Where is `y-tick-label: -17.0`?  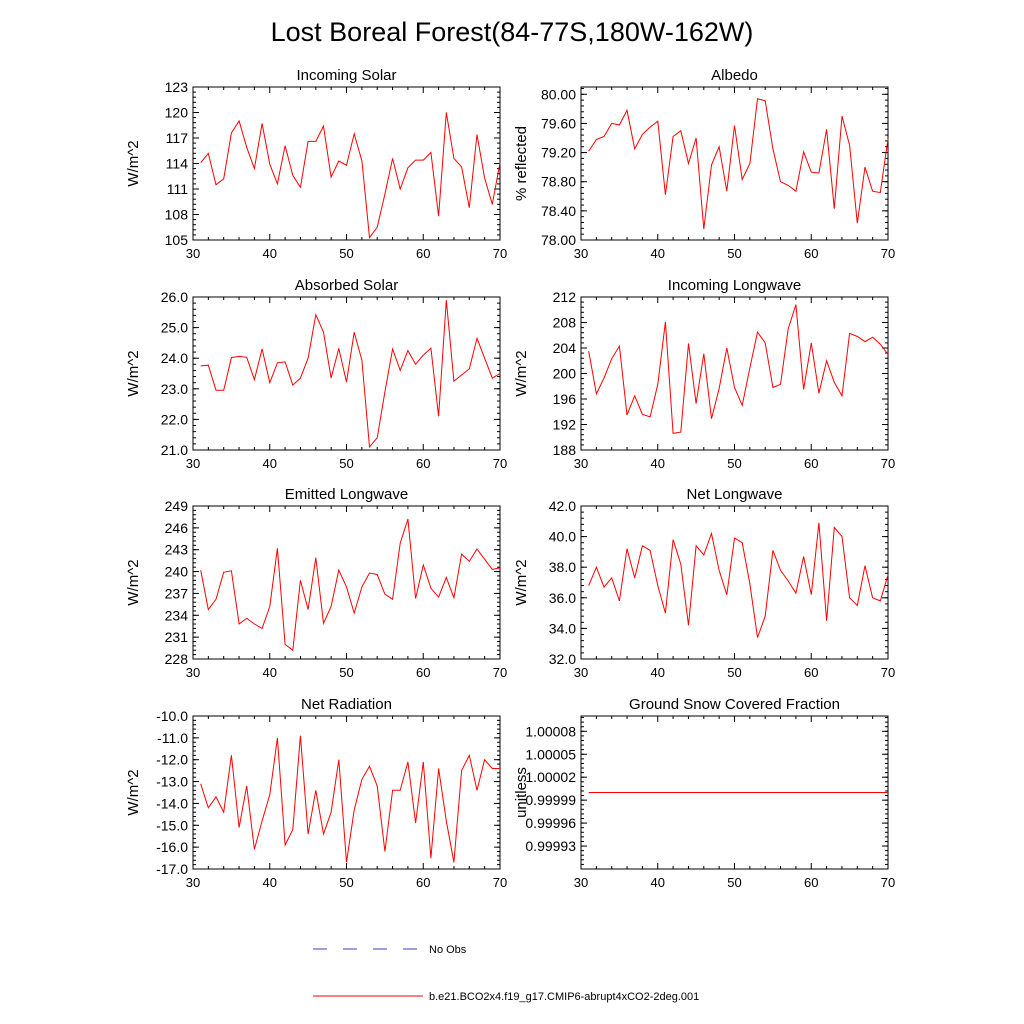
y-tick-label: -17.0 is located at coordinates (172, 869).